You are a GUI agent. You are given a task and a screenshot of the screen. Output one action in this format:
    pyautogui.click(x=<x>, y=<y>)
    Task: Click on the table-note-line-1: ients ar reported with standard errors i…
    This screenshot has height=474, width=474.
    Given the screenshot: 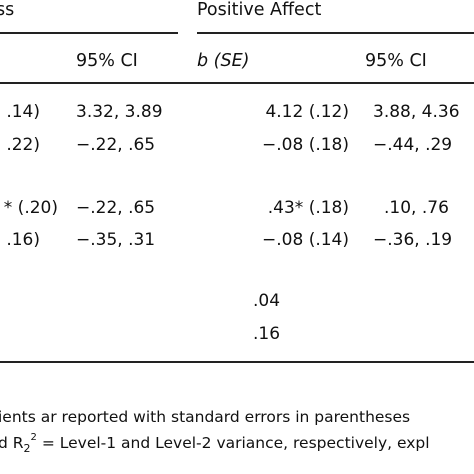 What is the action you would take?
    pyautogui.click(x=205, y=417)
    